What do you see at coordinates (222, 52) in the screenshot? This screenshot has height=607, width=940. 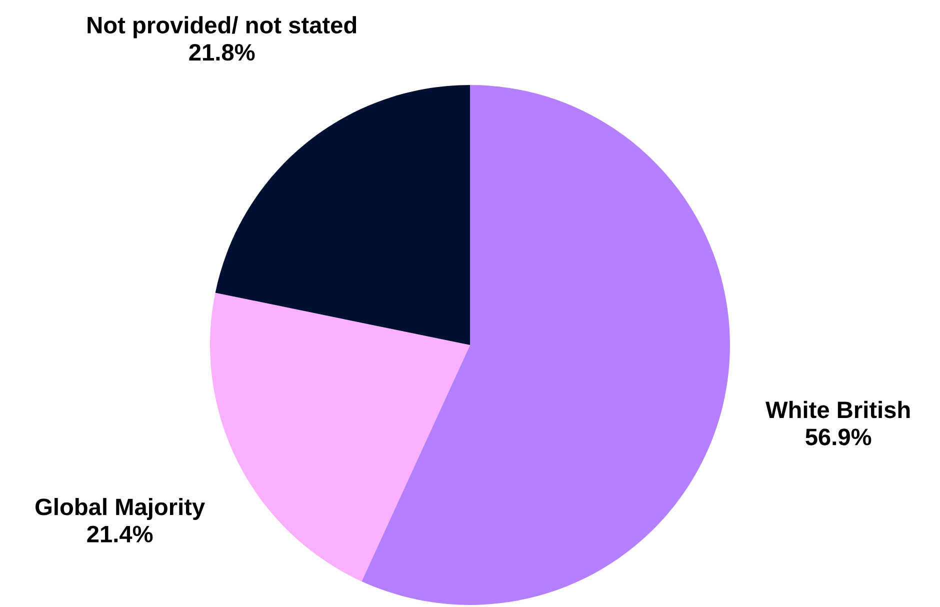 I see `data-label: 21.8%` at bounding box center [222, 52].